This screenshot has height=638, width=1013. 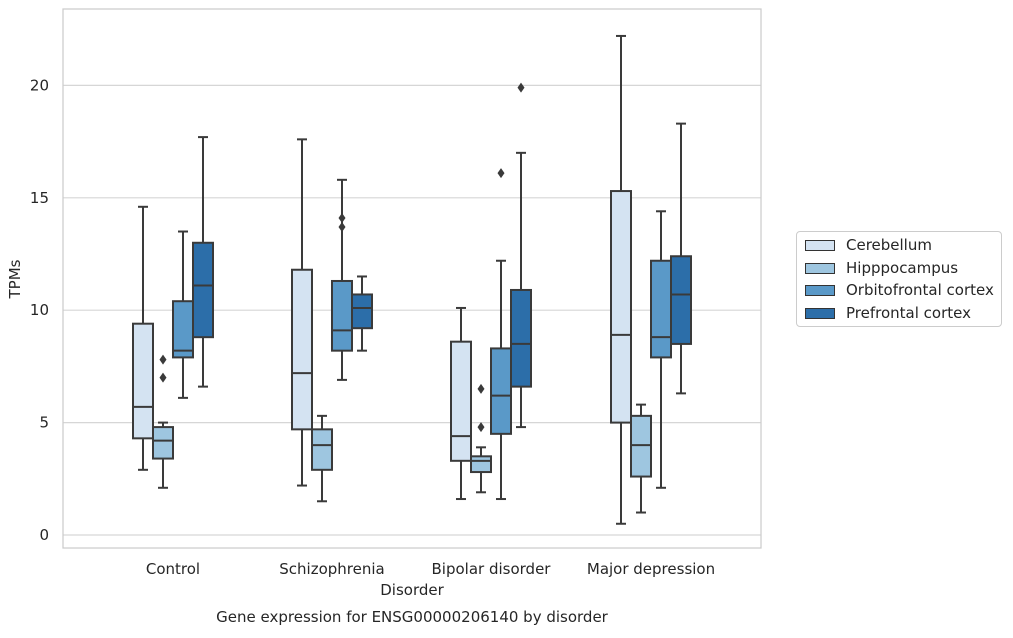 I want to click on legend-swatch-cerebellum, so click(x=820, y=245).